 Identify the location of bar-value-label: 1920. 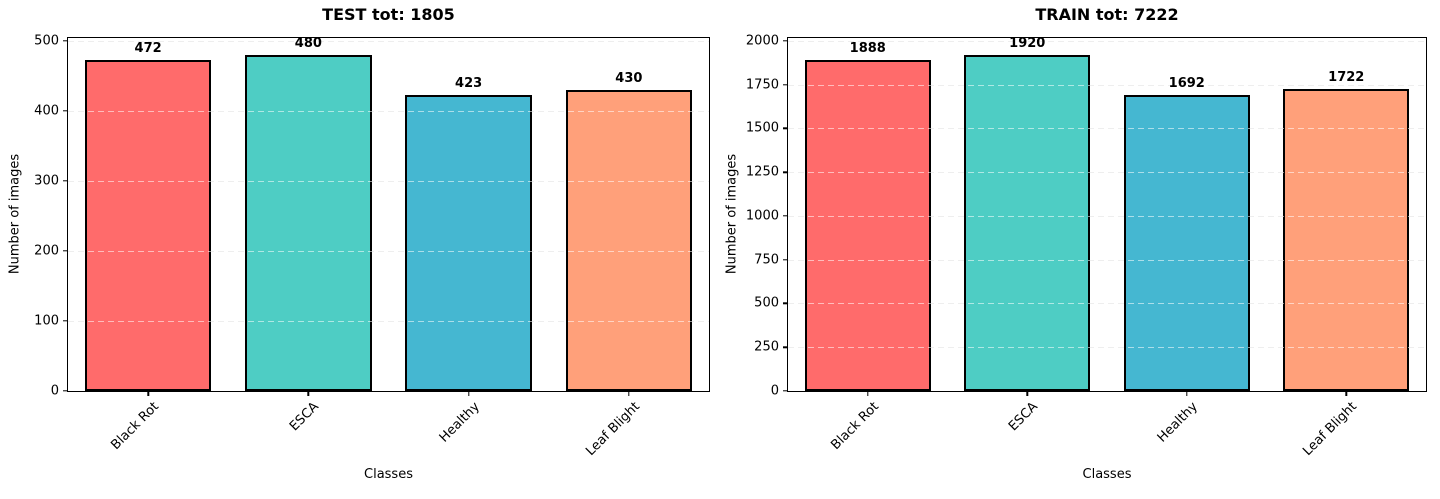
(1027, 43).